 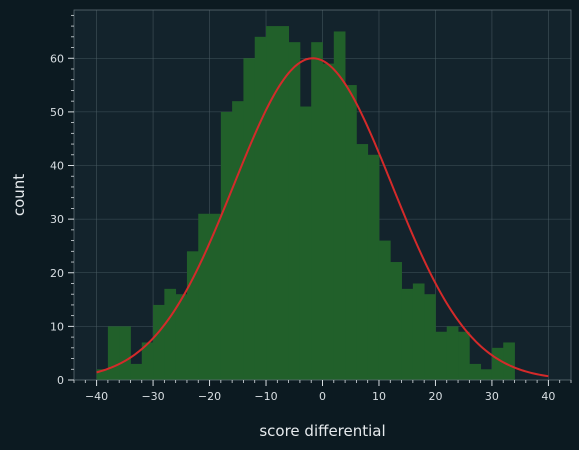 What do you see at coordinates (379, 396) in the screenshot?
I see `x-tick-label: 10` at bounding box center [379, 396].